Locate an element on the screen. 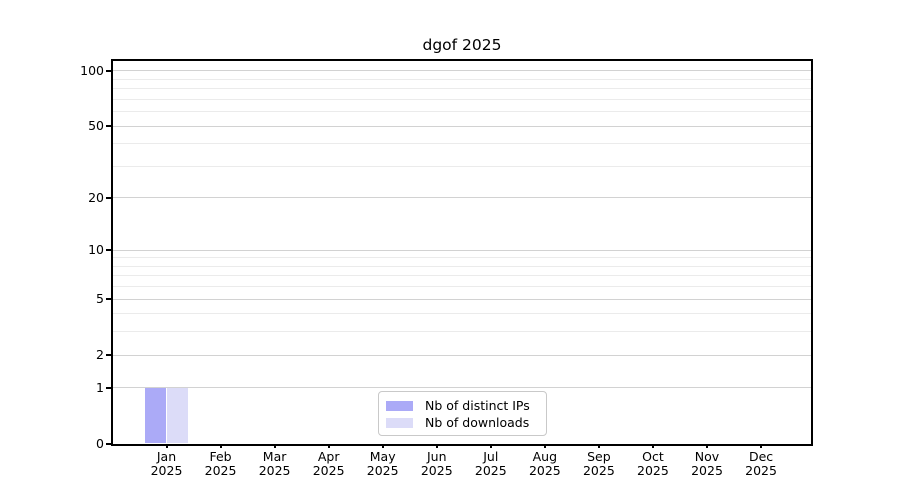 The image size is (900, 500). x-tick-label: Dec 2025 is located at coordinates (761, 464).